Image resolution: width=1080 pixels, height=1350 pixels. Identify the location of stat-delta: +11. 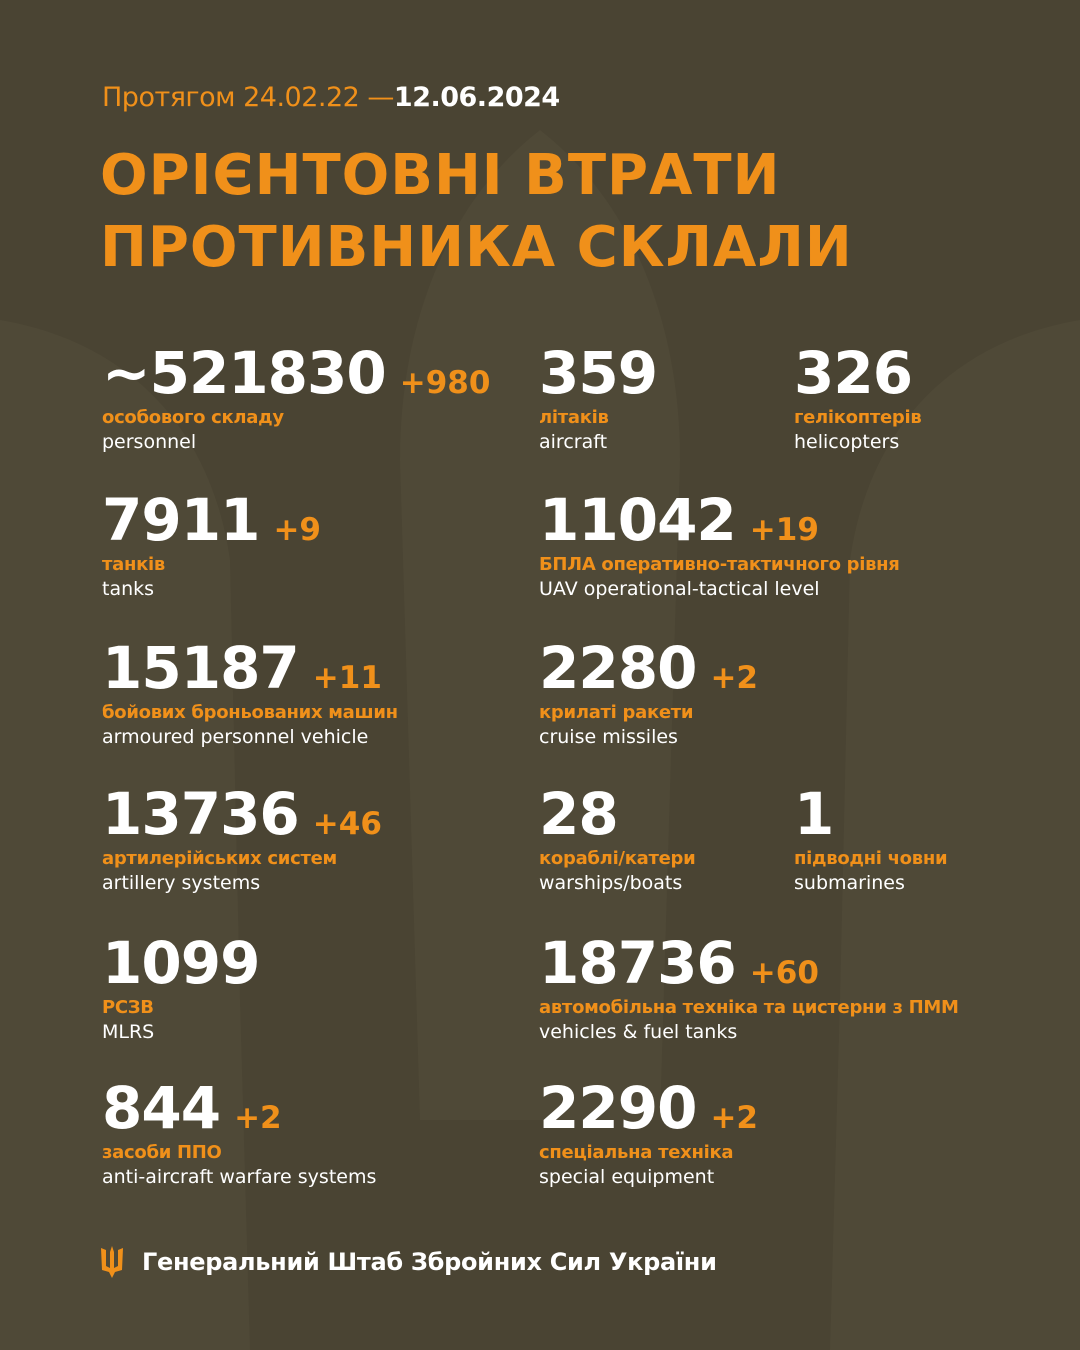
(347, 678).